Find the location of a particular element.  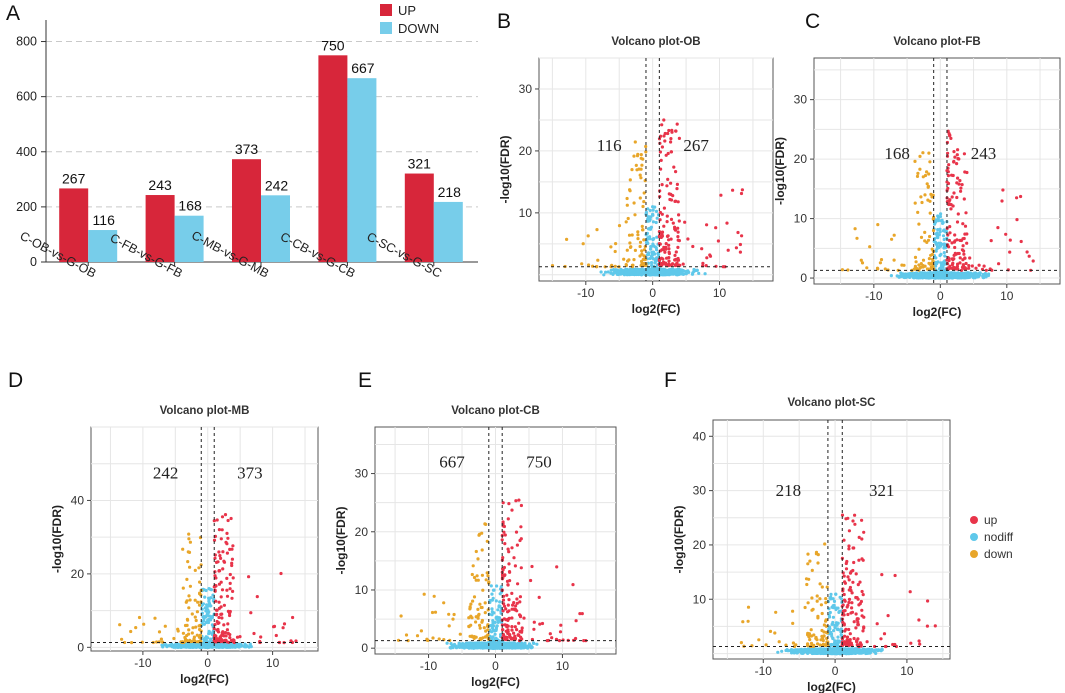

down-count: 242 is located at coordinates (166, 472).